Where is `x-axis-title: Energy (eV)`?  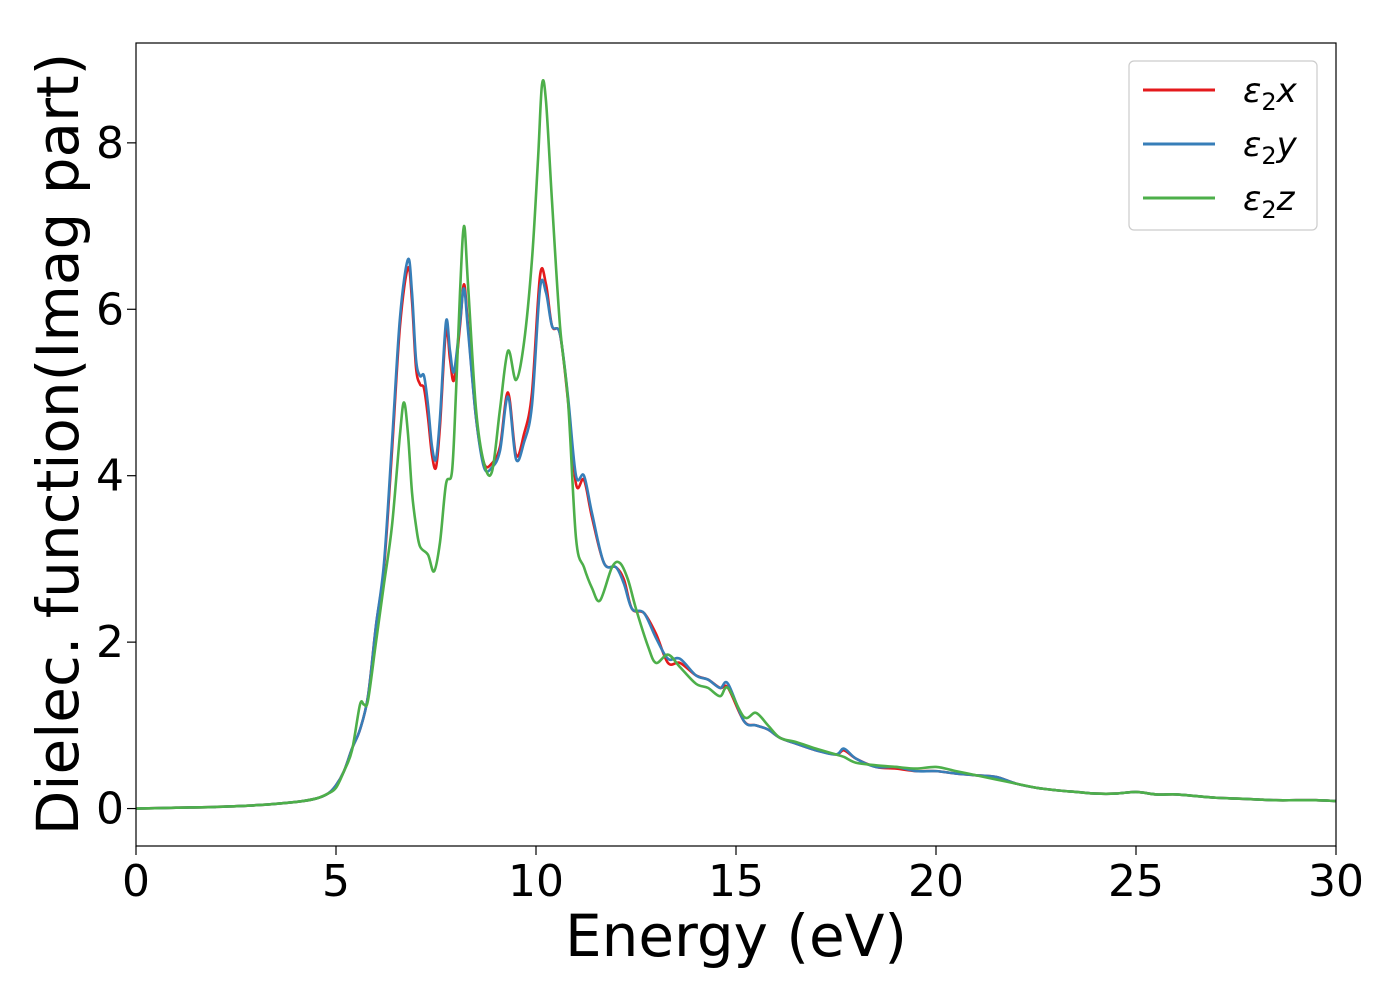
x-axis-title: Energy (eV) is located at coordinates (736, 936).